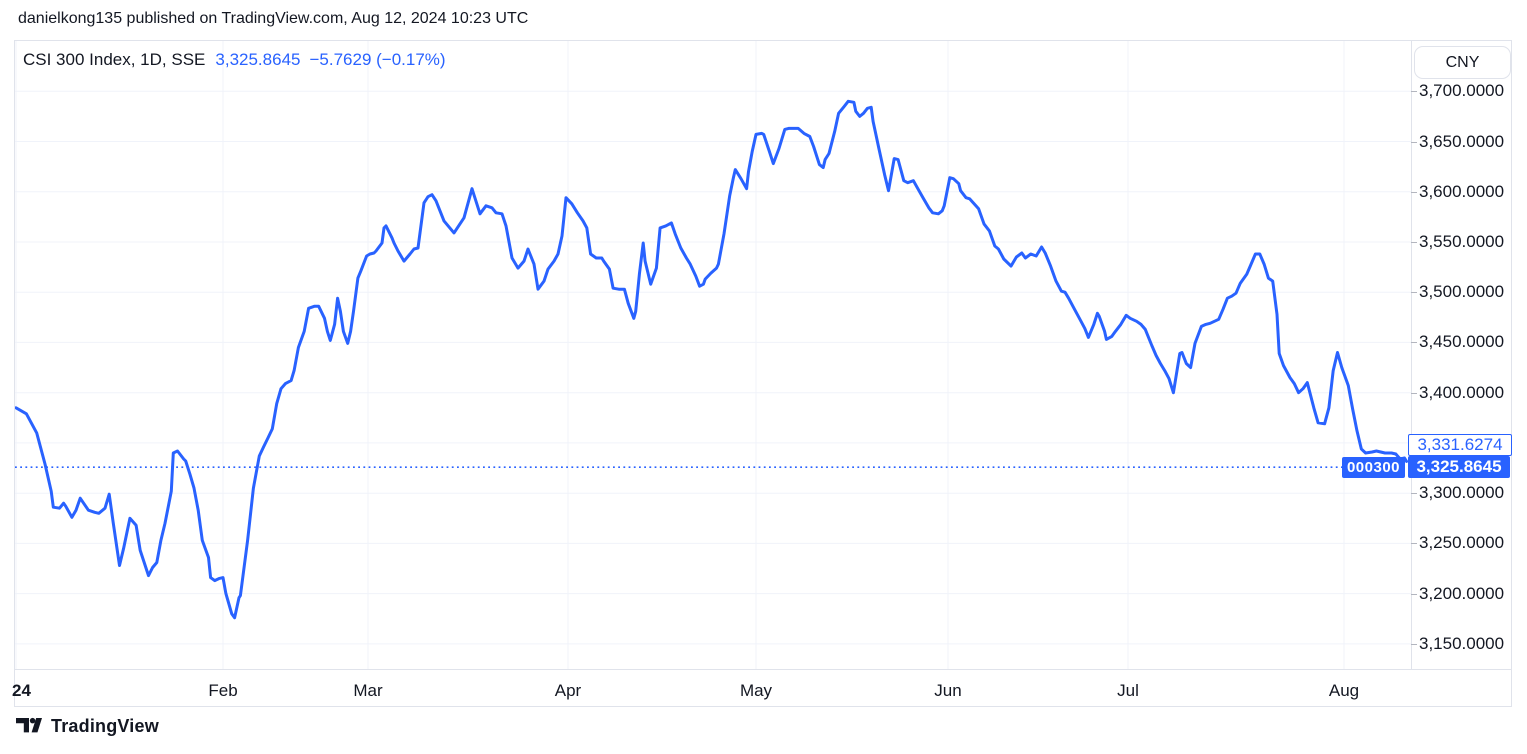  What do you see at coordinates (114, 59) in the screenshot?
I see `legend-symbol-title: CSI 300 Index, 1D, SSE` at bounding box center [114, 59].